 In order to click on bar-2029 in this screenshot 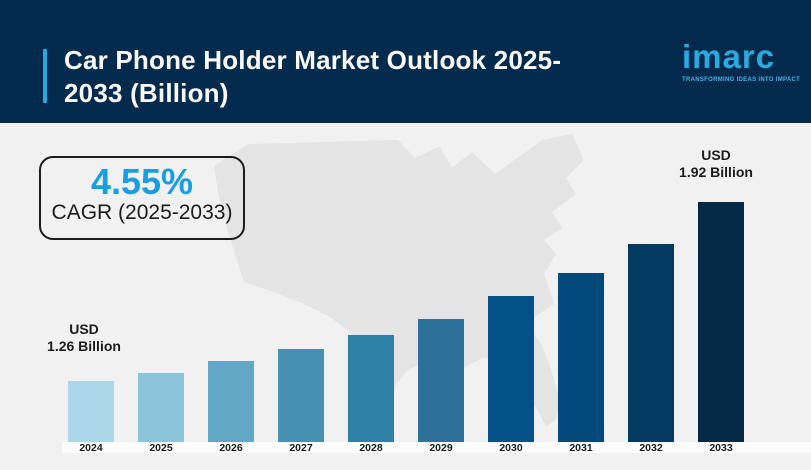, I will do `click(441, 380)`.